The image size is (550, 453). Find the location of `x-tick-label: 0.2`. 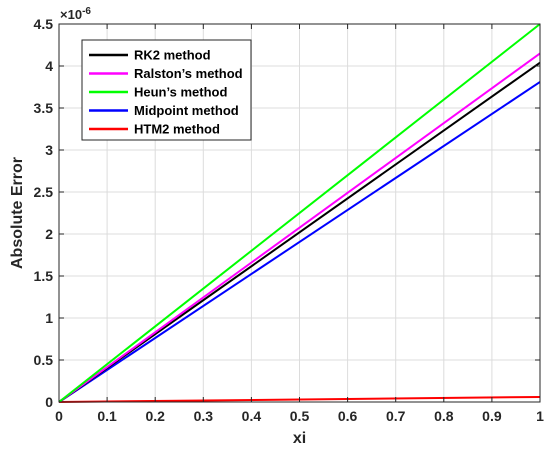

x-tick-label: 0.2 is located at coordinates (155, 416).